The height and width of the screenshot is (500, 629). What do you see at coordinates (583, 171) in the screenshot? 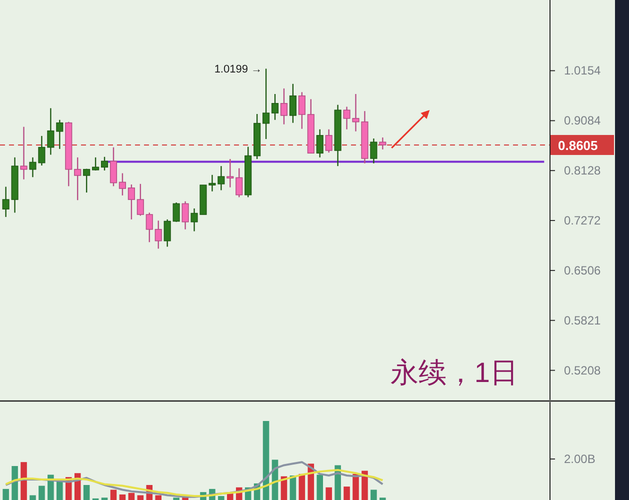
I see `y-tick-label: 0.8128` at bounding box center [583, 171].